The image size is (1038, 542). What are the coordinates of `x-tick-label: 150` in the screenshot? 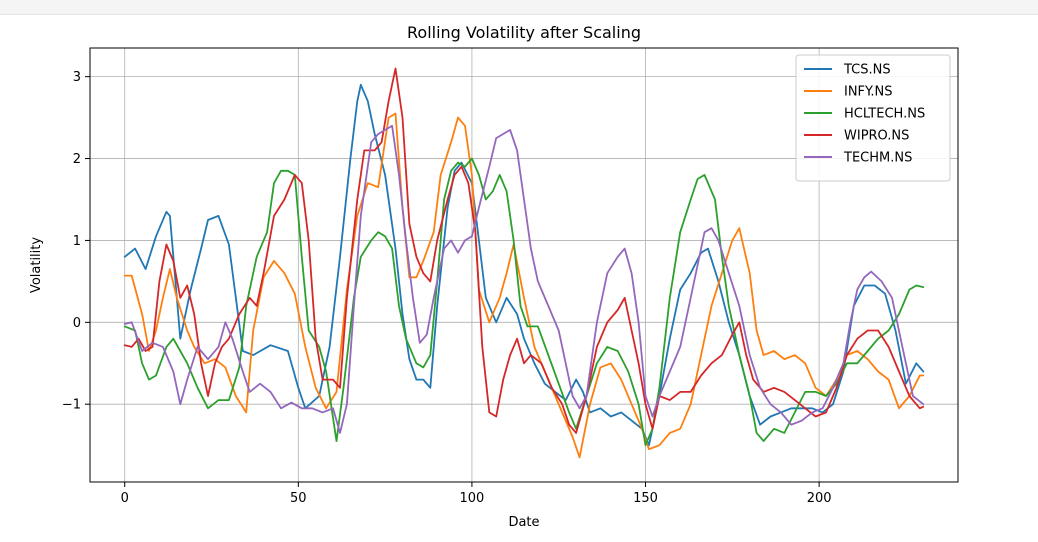 It's located at (645, 498).